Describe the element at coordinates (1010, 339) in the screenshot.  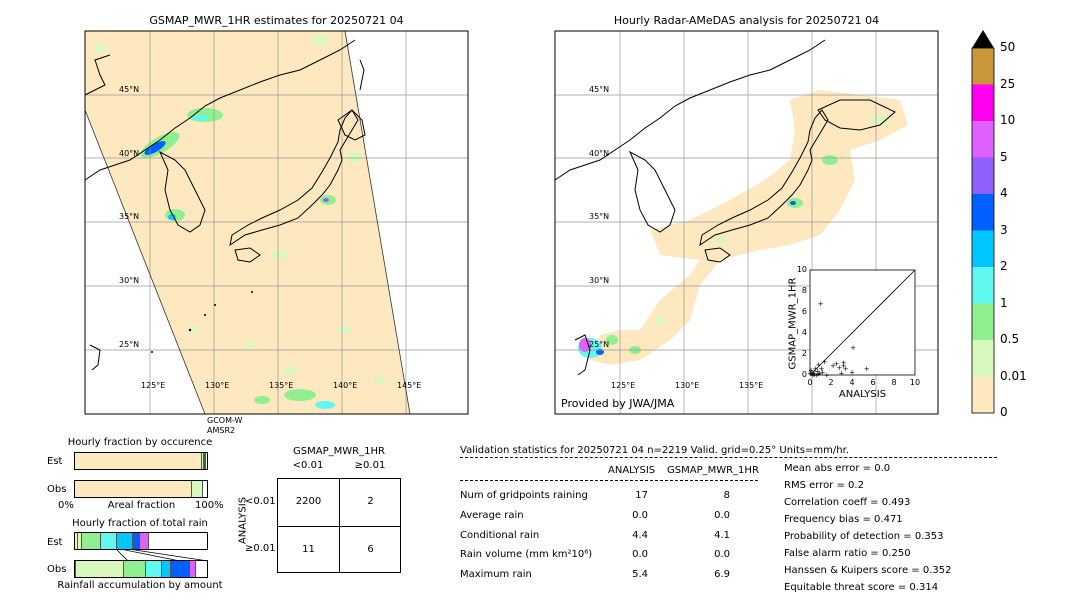
I see `colorbar-tick: 0.5` at that location.